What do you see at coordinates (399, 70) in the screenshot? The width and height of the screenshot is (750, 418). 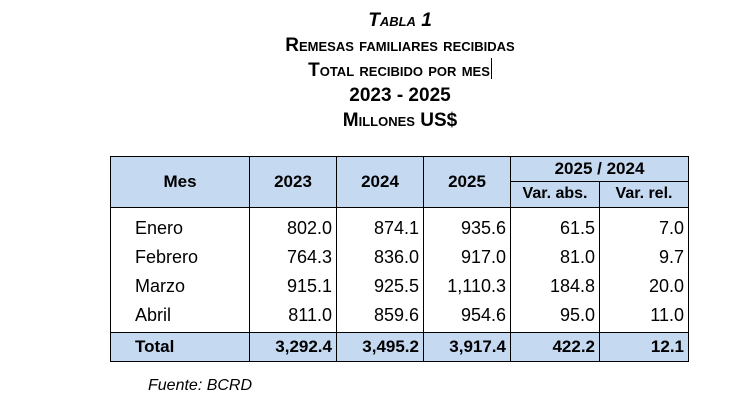 I see `table-subtitle-text: Total recibido por mes` at bounding box center [399, 70].